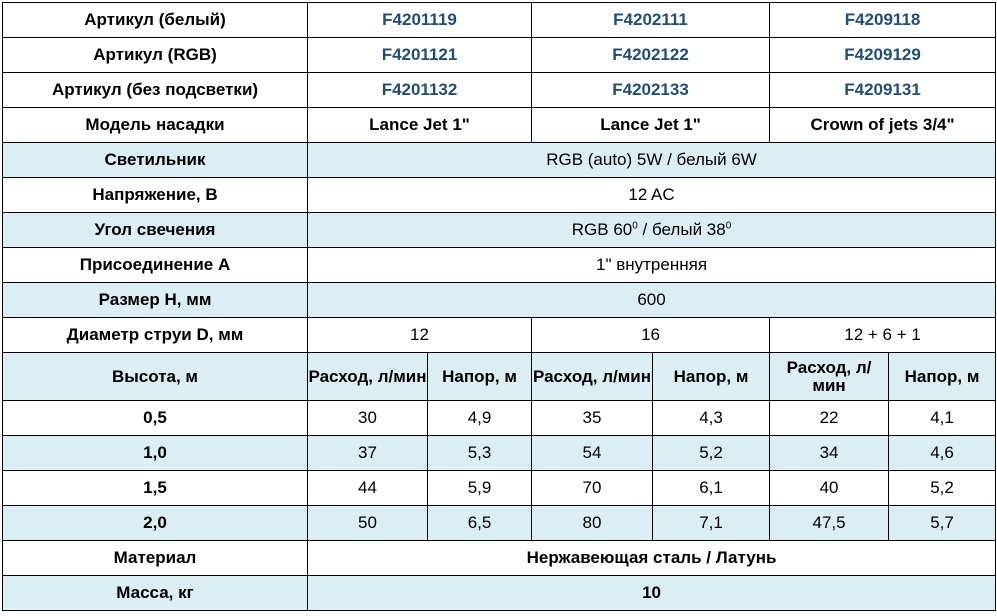  I want to click on row-label: Артикул (RGB), so click(155, 55).